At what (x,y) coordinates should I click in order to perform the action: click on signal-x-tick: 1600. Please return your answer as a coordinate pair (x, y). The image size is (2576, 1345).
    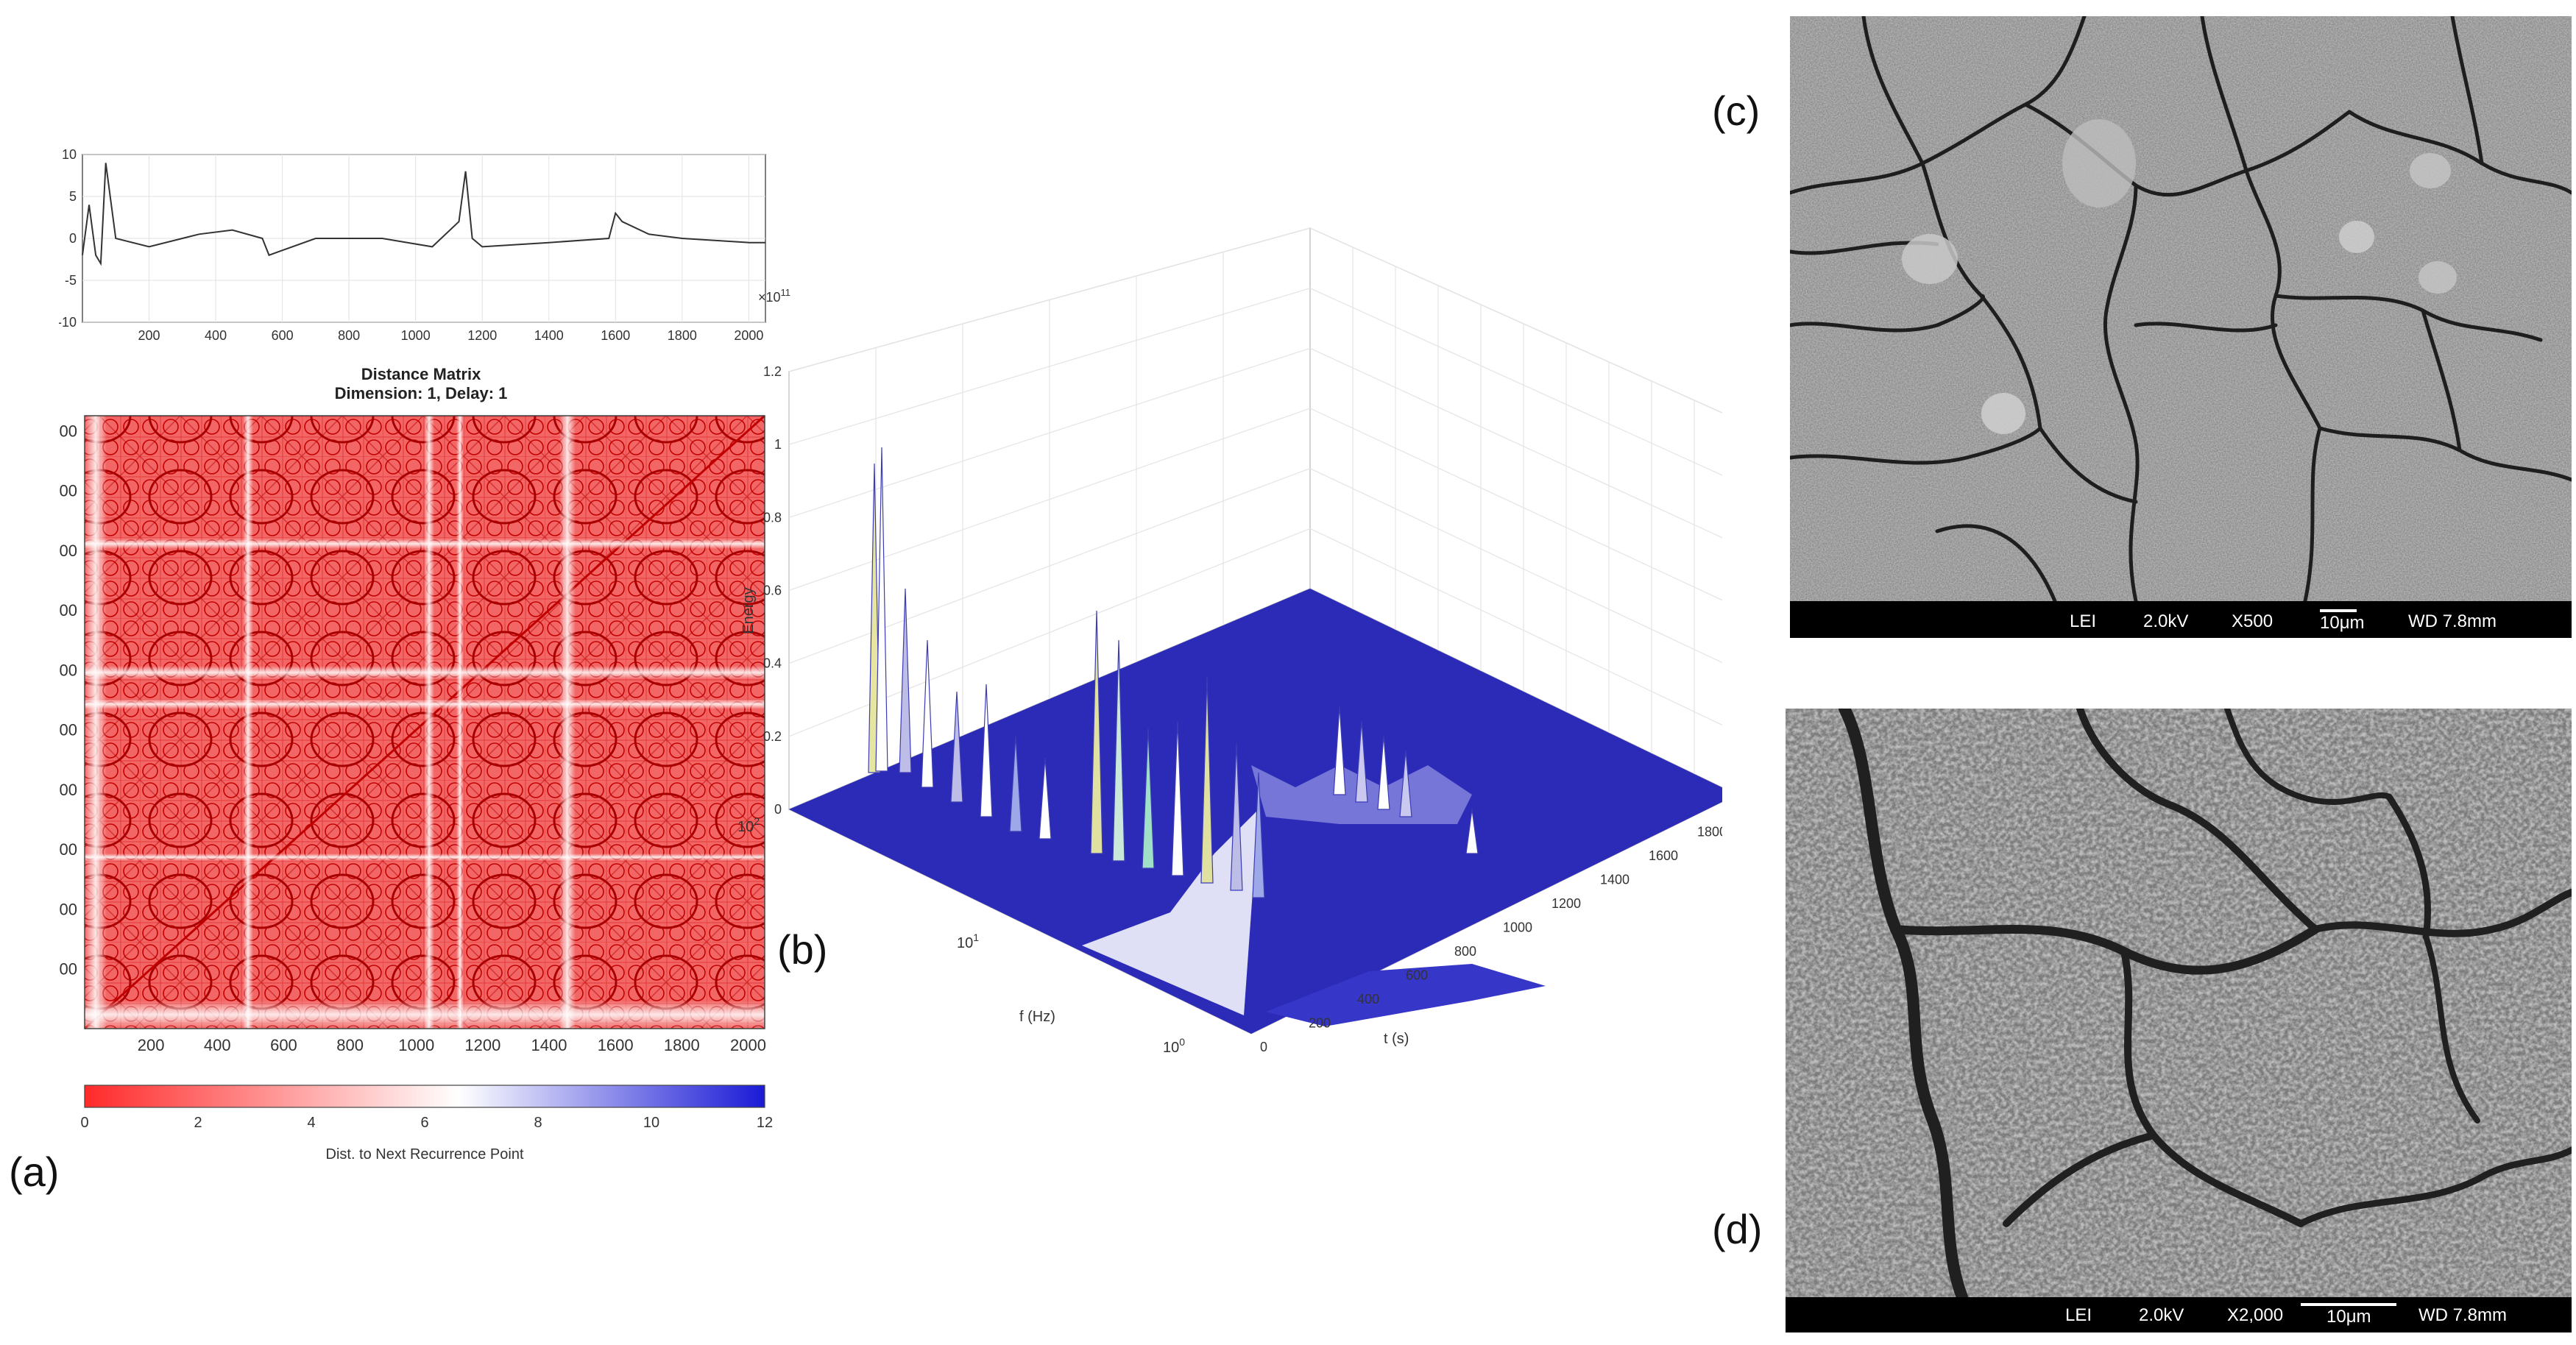
    Looking at the image, I should click on (615, 335).